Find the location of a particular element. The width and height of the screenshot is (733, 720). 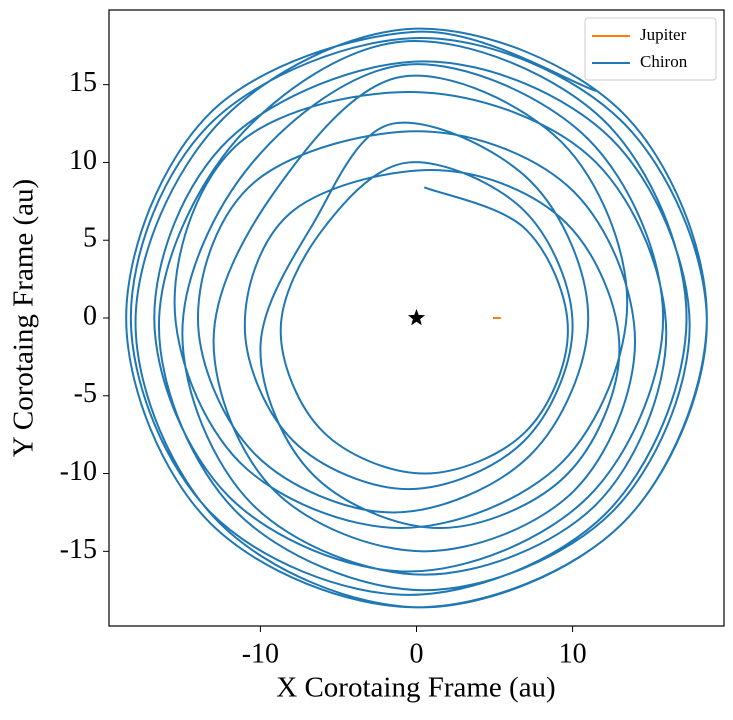

y-tick-label: -10 is located at coordinates (78, 471).